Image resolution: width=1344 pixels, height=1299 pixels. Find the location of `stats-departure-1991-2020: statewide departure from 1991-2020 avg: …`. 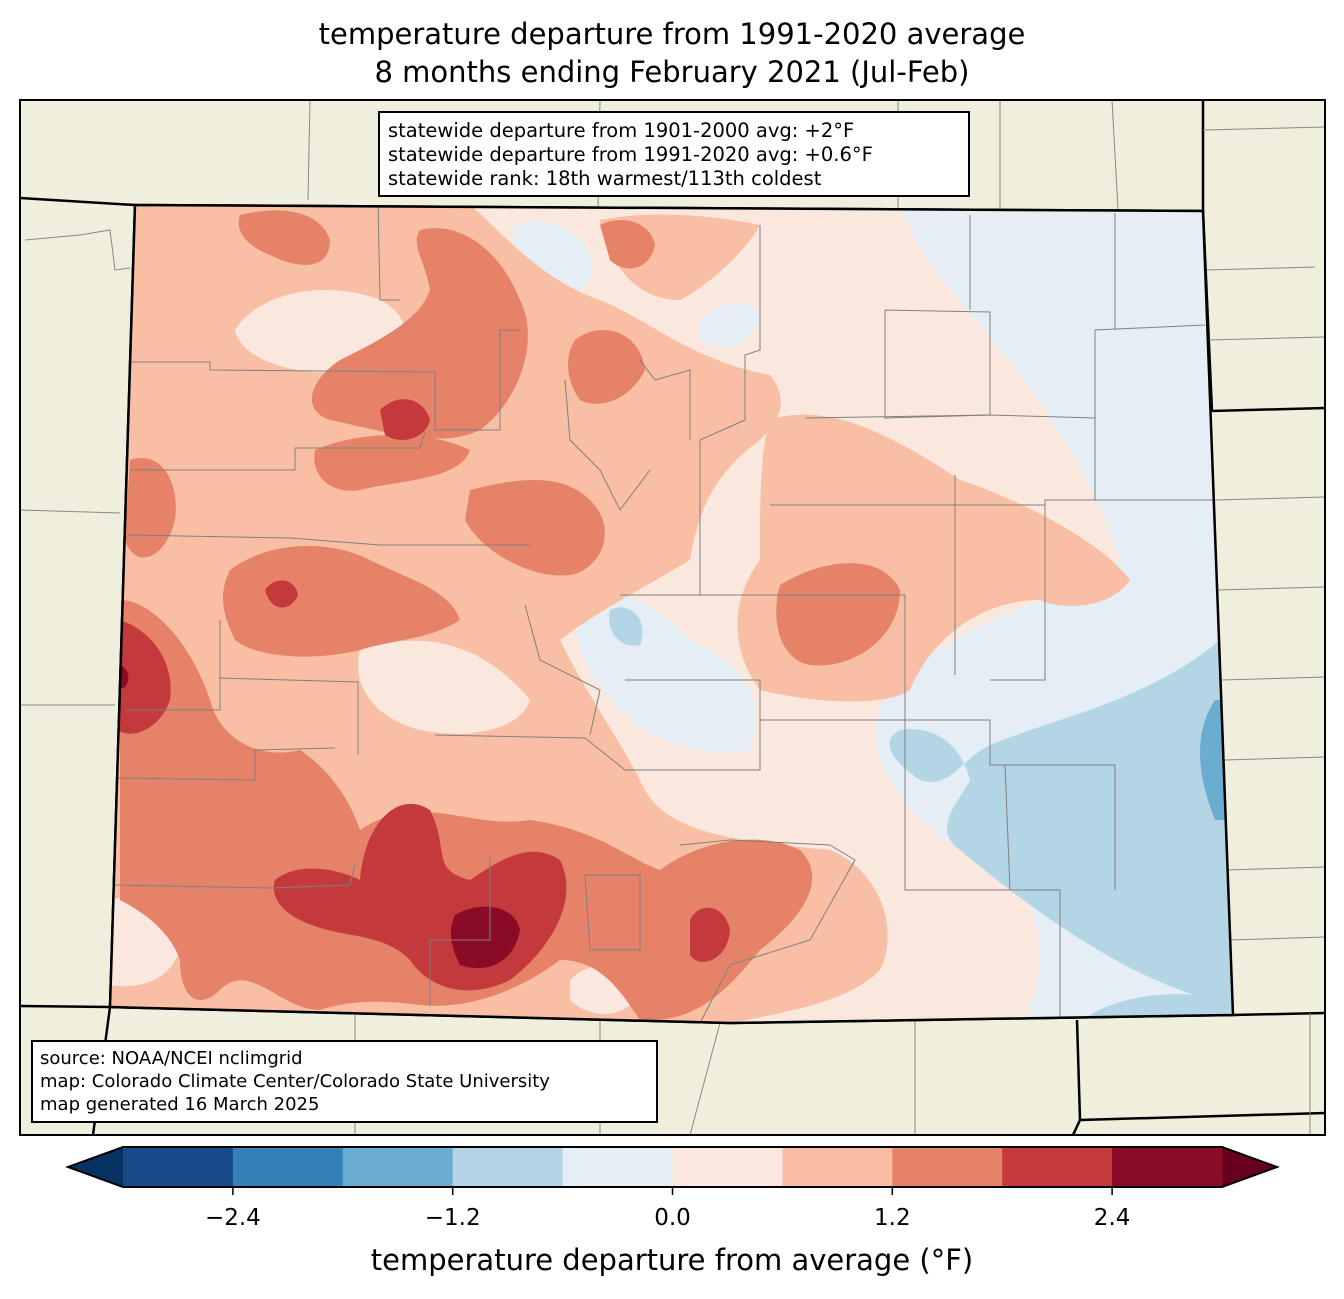

stats-departure-1991-2020: statewide departure from 1991-2020 avg: … is located at coordinates (630, 154).